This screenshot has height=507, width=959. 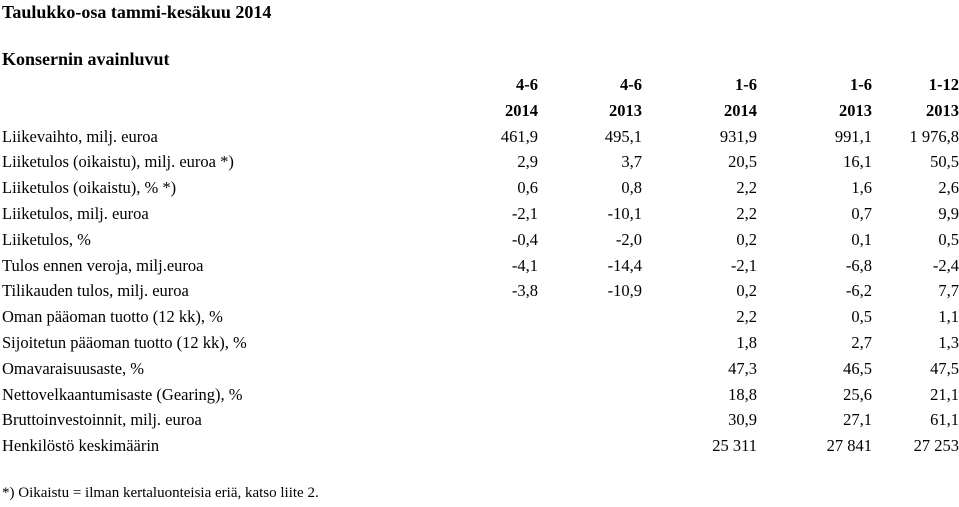 I want to click on value-cell: 27 841, so click(x=849, y=446).